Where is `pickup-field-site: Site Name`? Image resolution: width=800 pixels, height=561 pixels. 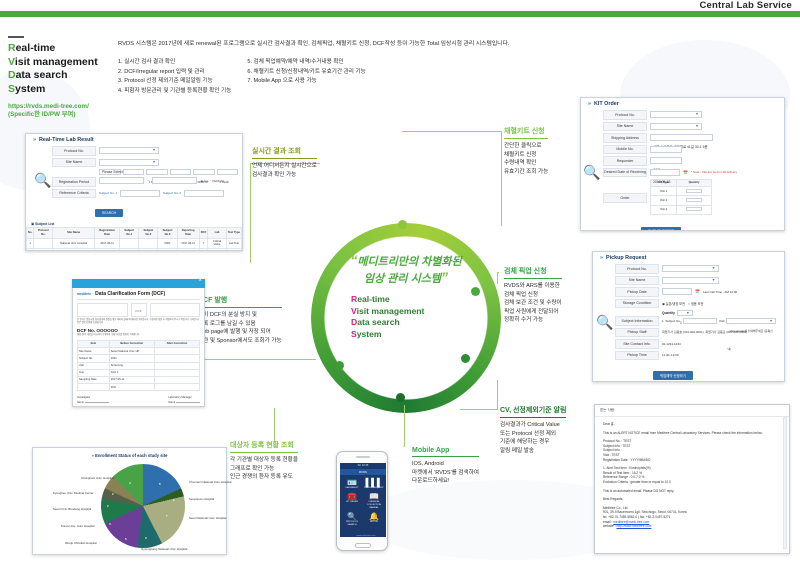
pickup-field-site: Site Name is located at coordinates (695, 281).